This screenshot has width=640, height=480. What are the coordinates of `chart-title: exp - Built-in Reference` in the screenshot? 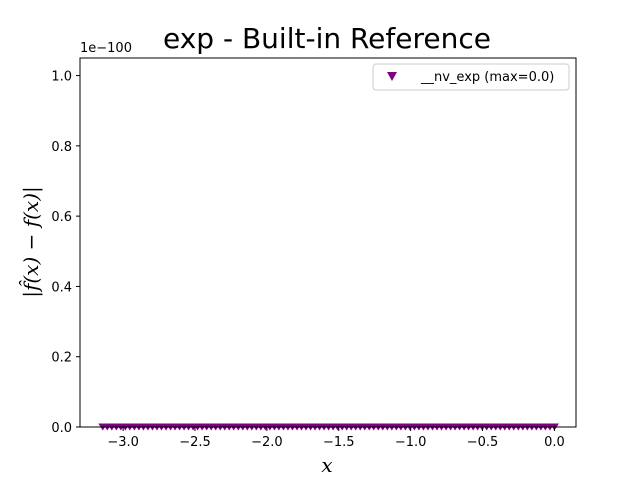 It's located at (327, 38).